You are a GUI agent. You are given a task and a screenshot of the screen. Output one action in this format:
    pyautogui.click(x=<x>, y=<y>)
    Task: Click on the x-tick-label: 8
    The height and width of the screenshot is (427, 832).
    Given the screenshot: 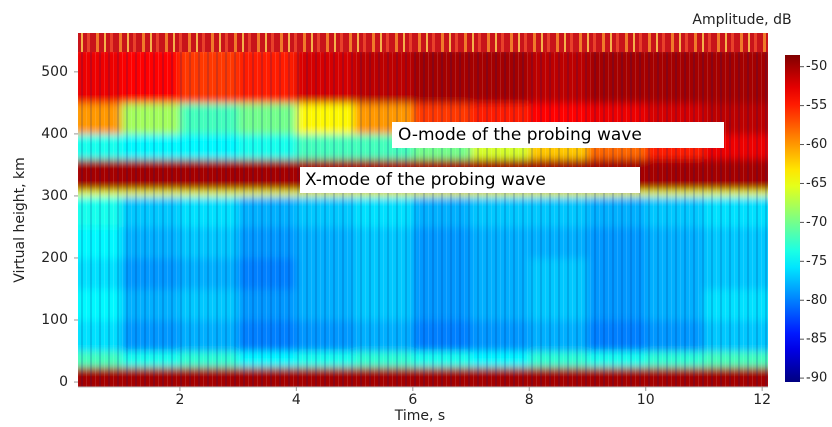 What is the action you would take?
    pyautogui.click(x=529, y=400)
    